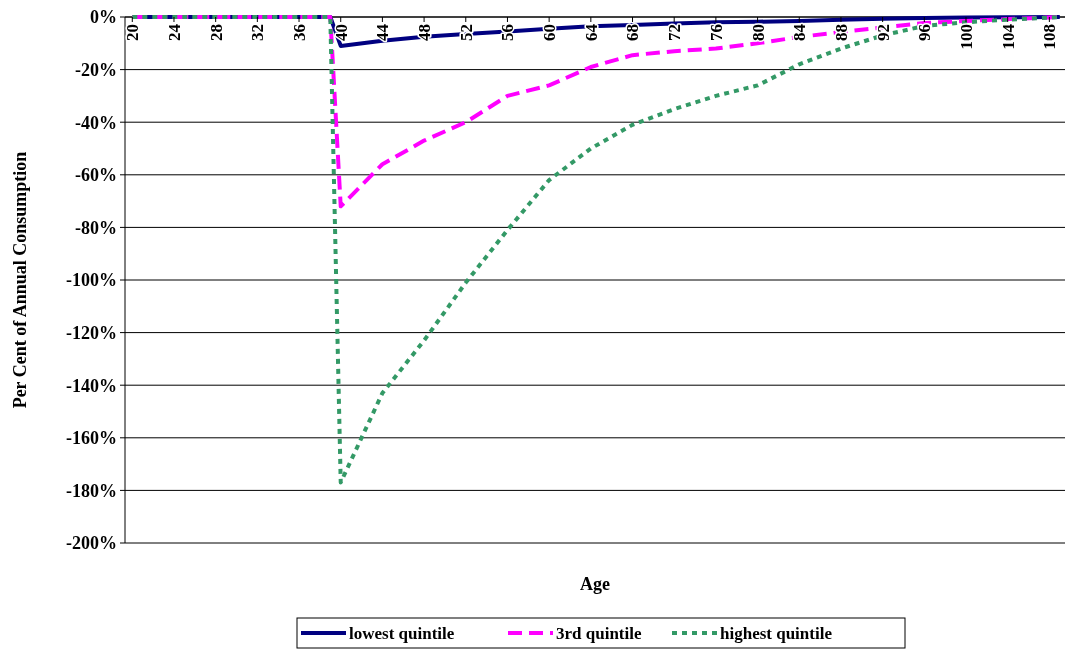 The image size is (1067, 653). Describe the element at coordinates (299, 32) in the screenshot. I see `x-tick-label: 36` at that location.